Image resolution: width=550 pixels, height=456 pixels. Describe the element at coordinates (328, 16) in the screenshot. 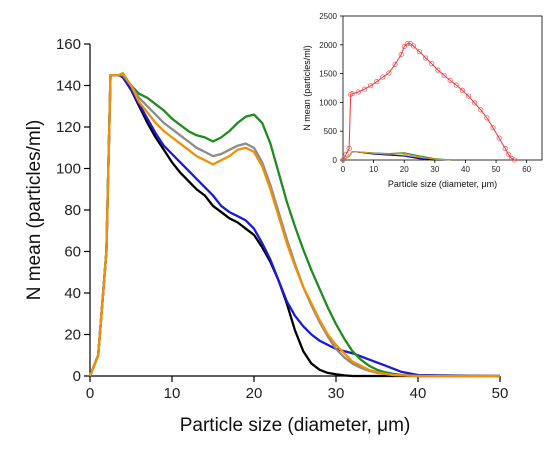

I see `inset-y-tick-label: 2500` at that location.